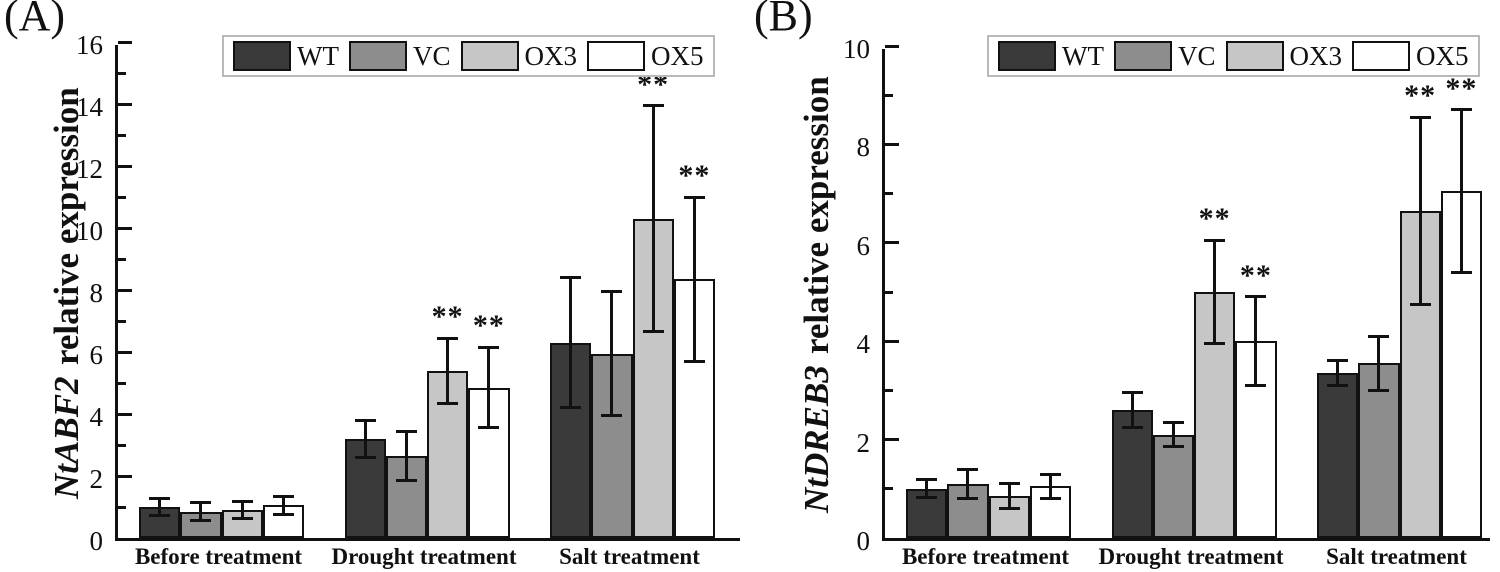  What do you see at coordinates (1142, 56) in the screenshot?
I see `legend-swatch-vc` at bounding box center [1142, 56].